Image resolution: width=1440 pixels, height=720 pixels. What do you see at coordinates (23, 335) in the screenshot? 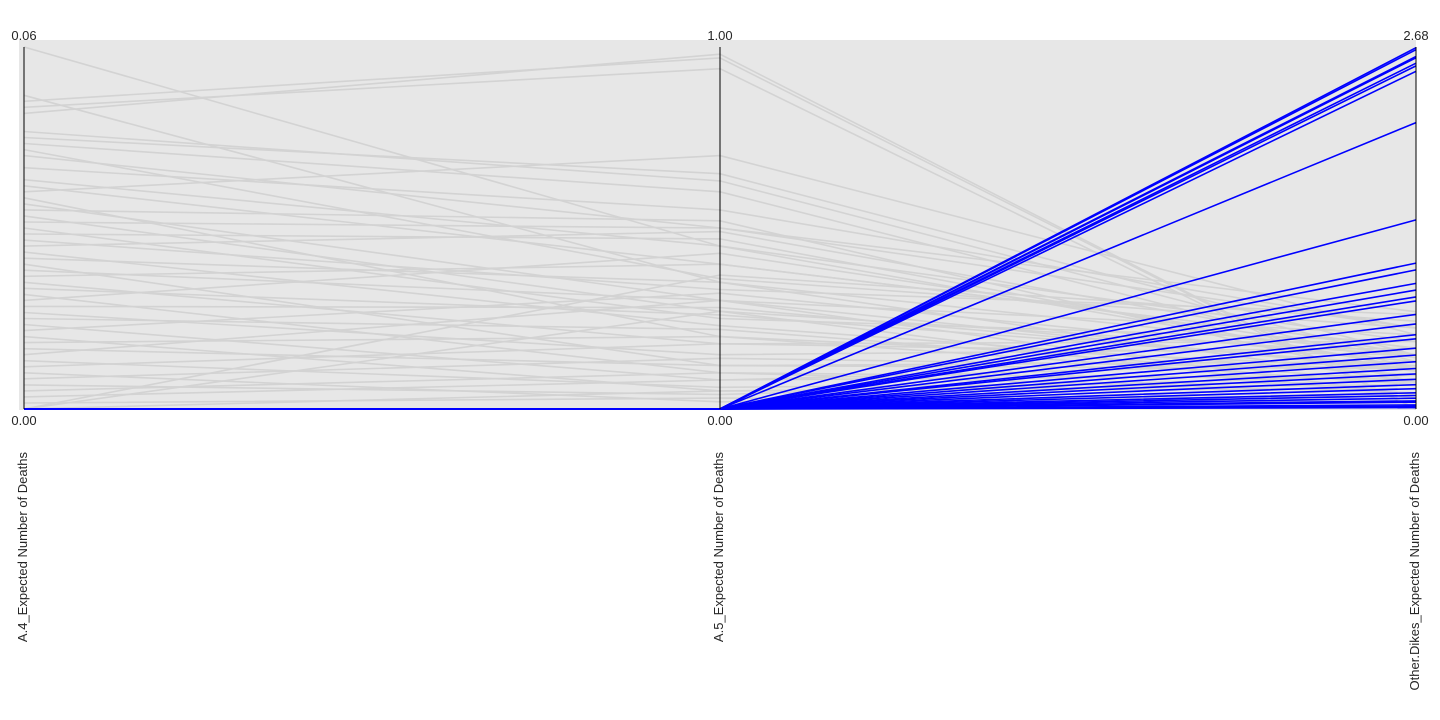
I see `axis-a4: 0.06 0.00 A.4_Expected Number of Deaths` at bounding box center [23, 335].